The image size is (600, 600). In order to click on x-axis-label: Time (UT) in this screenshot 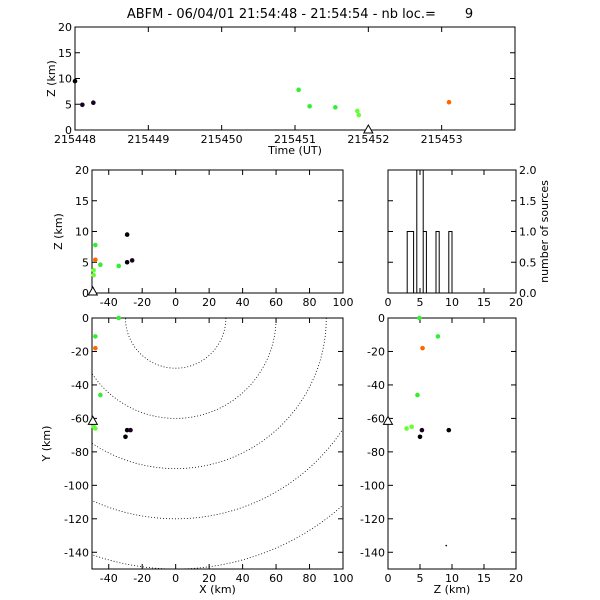, I will do `click(294, 150)`.